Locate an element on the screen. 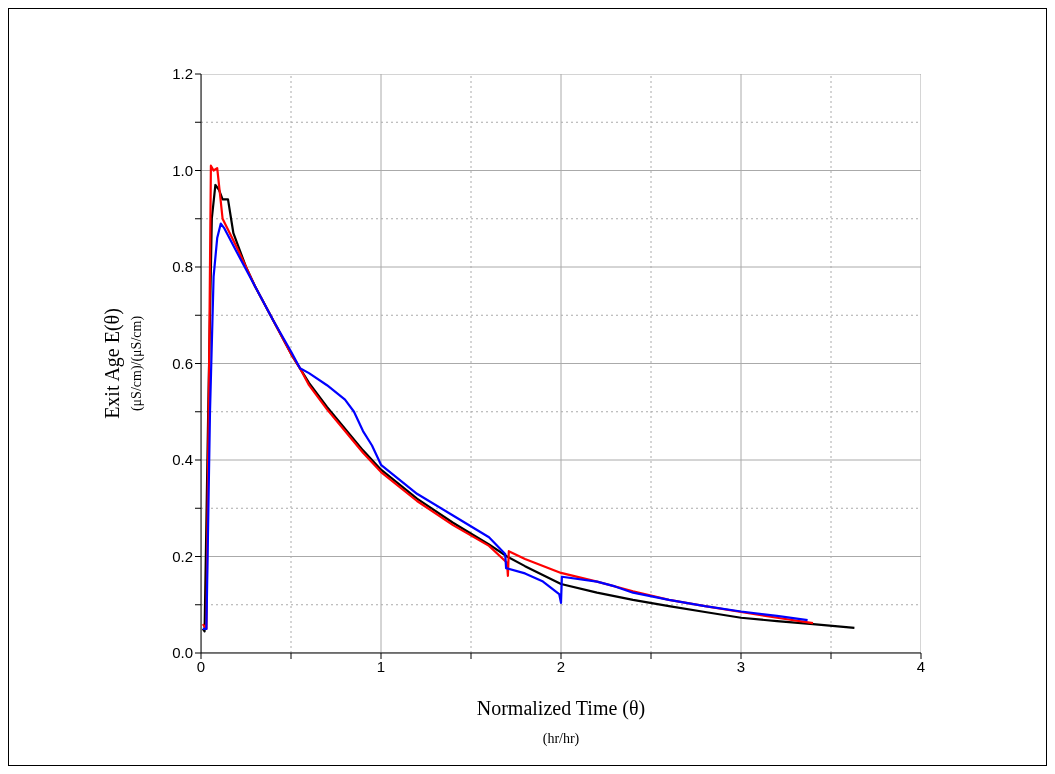 The height and width of the screenshot is (774, 1055). x-tick-label: 4 is located at coordinates (921, 666).